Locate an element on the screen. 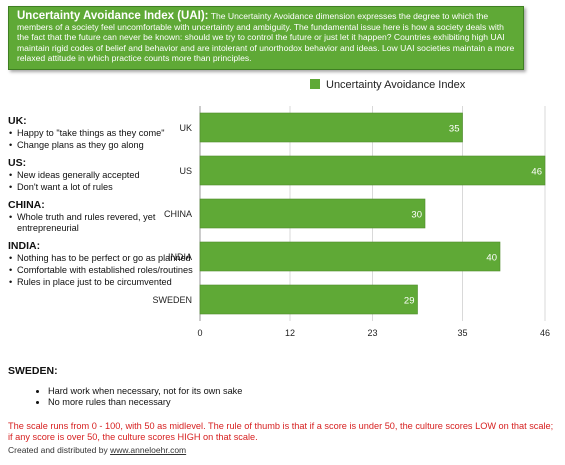 The height and width of the screenshot is (465, 565). country-heading: CHINA: is located at coordinates (26, 205).